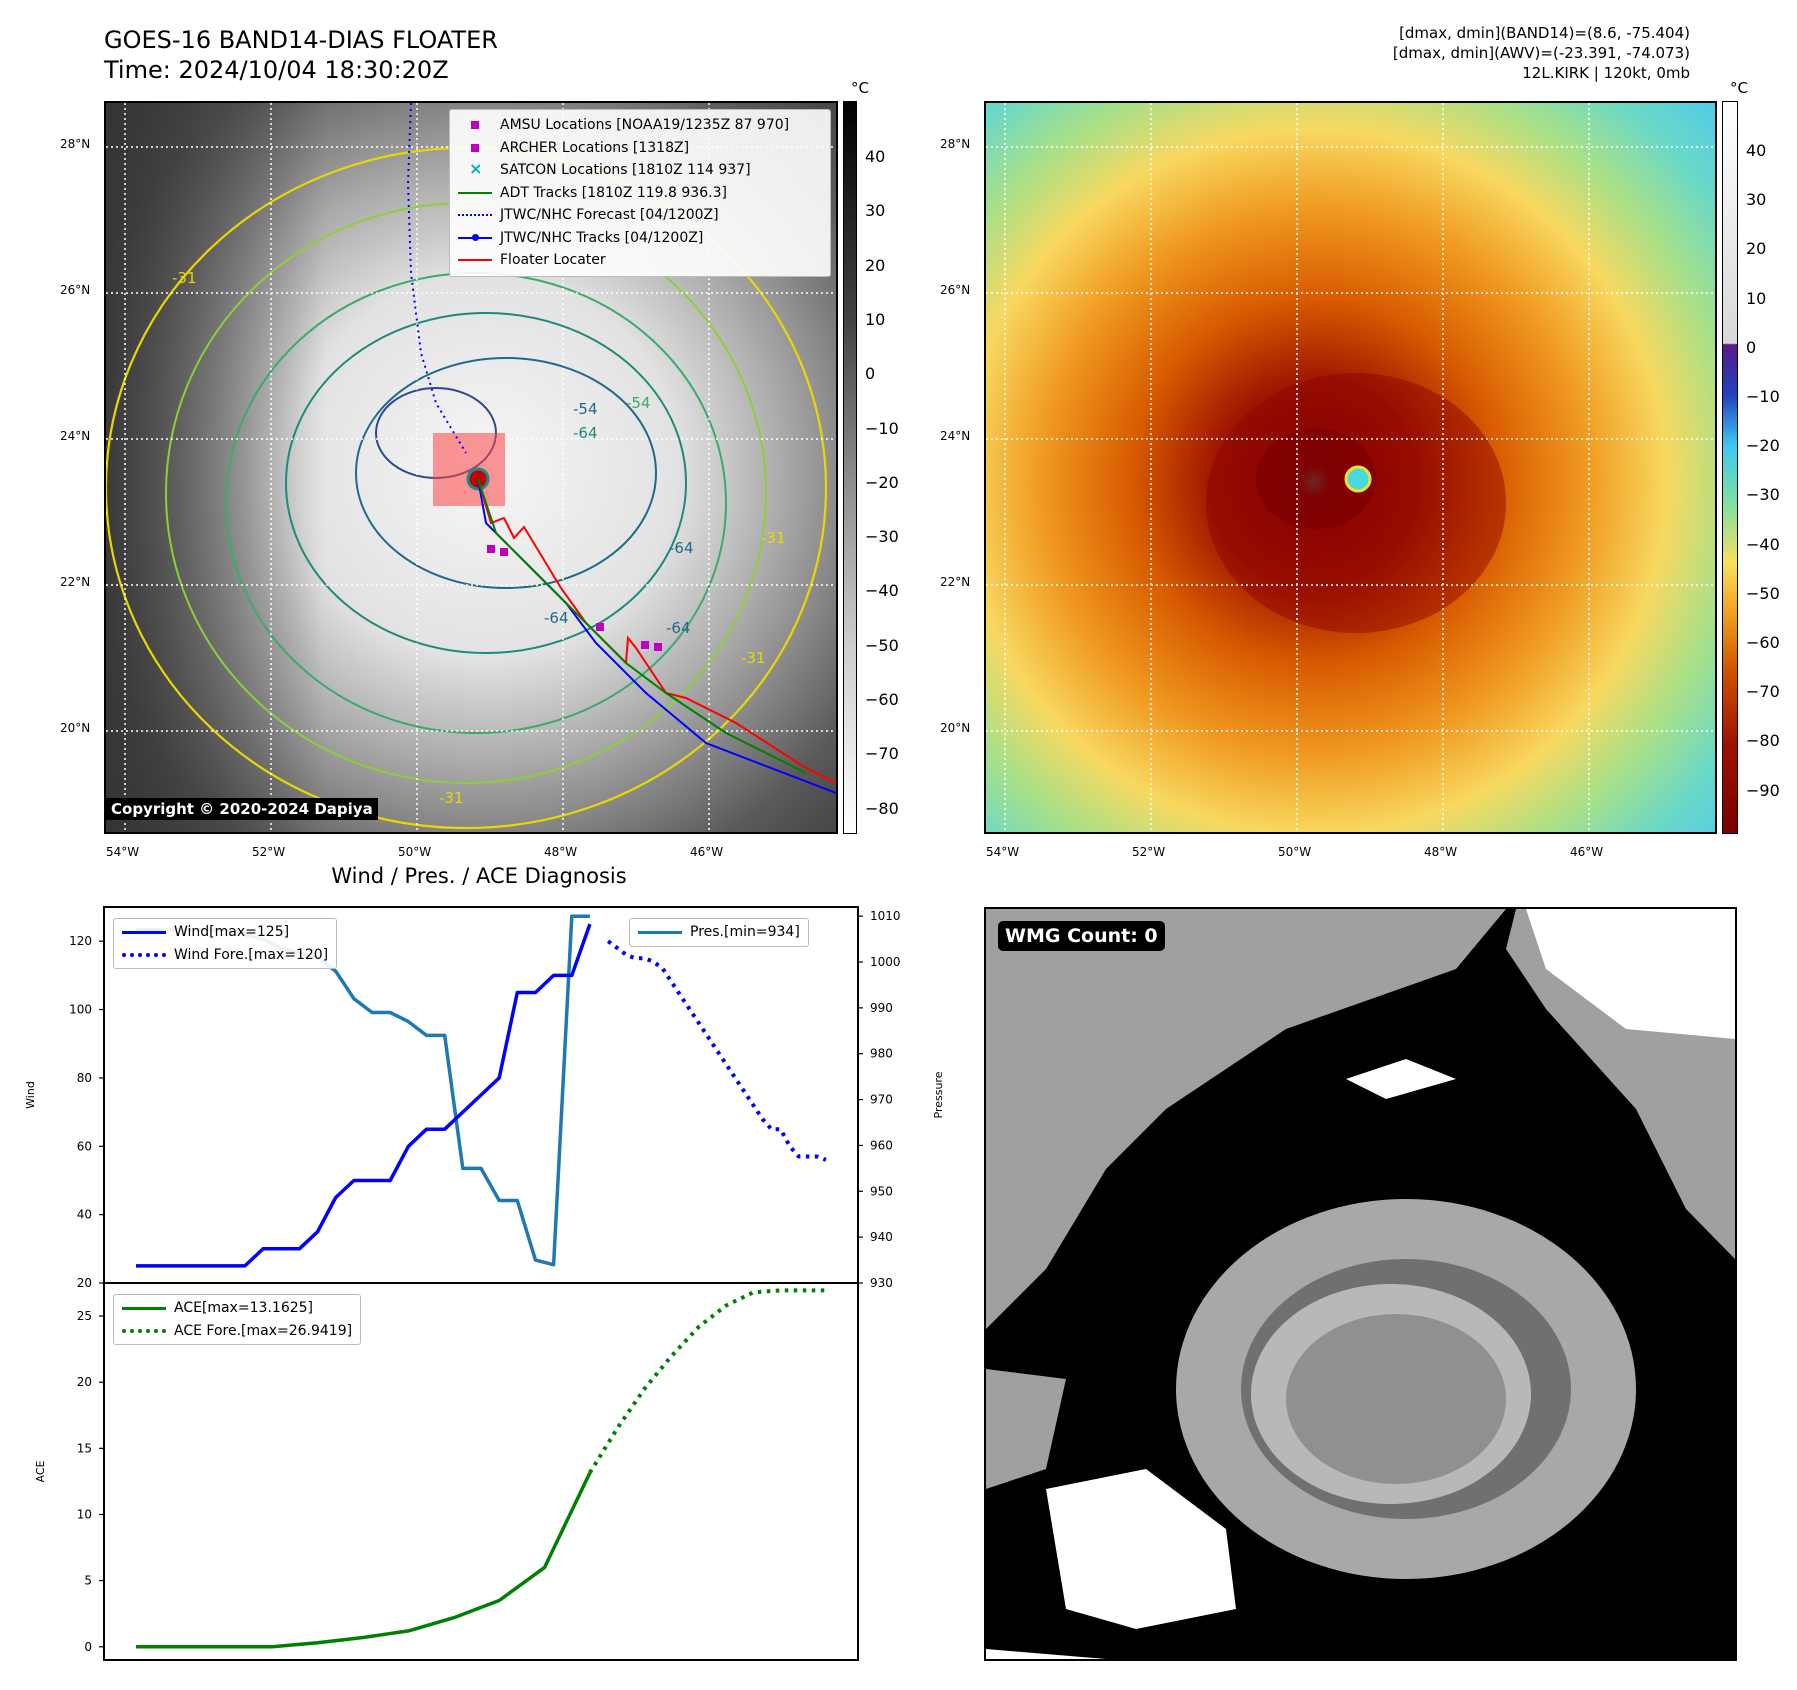  Describe the element at coordinates (881, 1145) in the screenshot. I see `pressure-axis-tick-label: 960` at that location.